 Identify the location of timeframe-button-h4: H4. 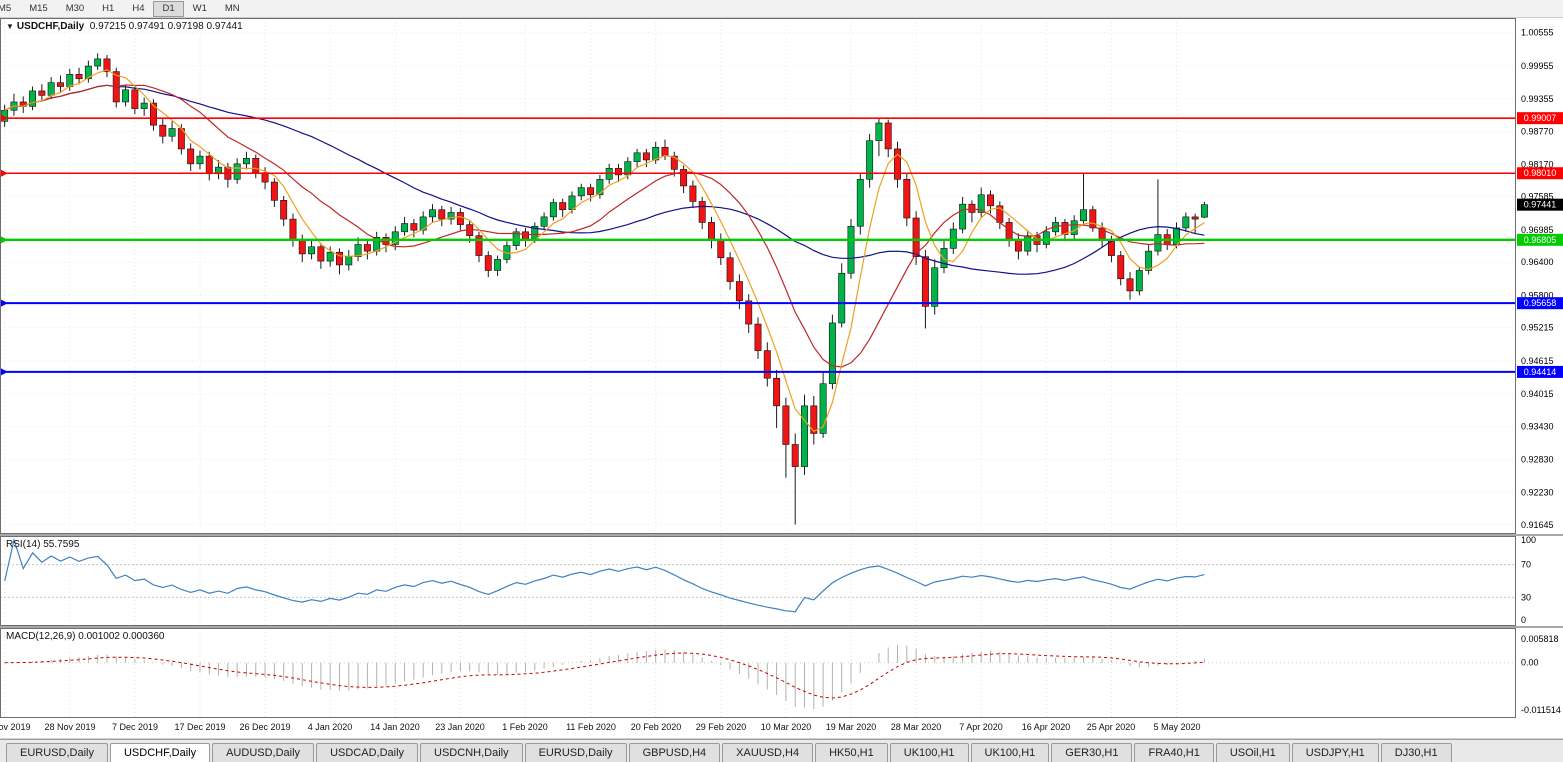
(138, 8).